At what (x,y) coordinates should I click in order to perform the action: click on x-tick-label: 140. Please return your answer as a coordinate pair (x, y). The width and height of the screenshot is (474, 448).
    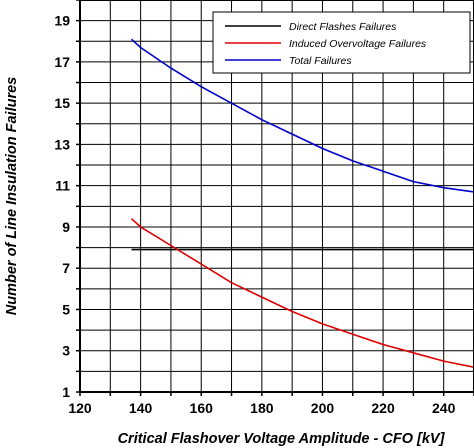
    Looking at the image, I should click on (141, 408).